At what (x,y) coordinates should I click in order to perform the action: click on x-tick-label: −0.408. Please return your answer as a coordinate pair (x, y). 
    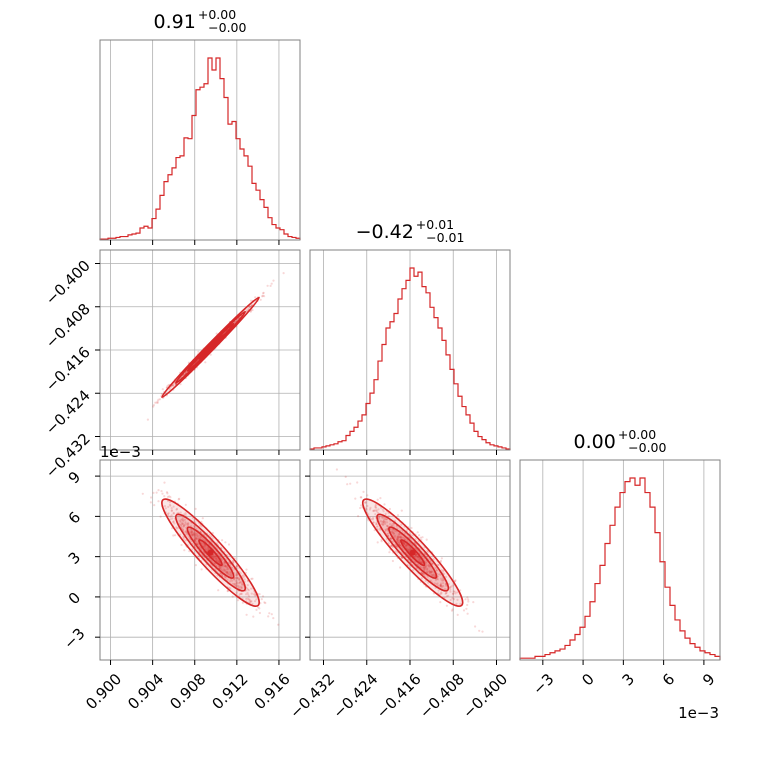
    Looking at the image, I should click on (442, 696).